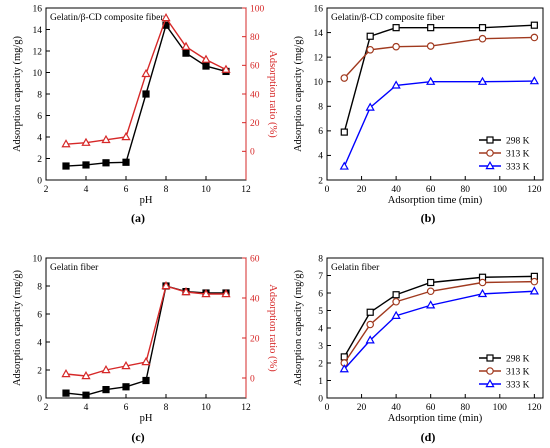  I want to click on legend-label: 333 K, so click(518, 385).